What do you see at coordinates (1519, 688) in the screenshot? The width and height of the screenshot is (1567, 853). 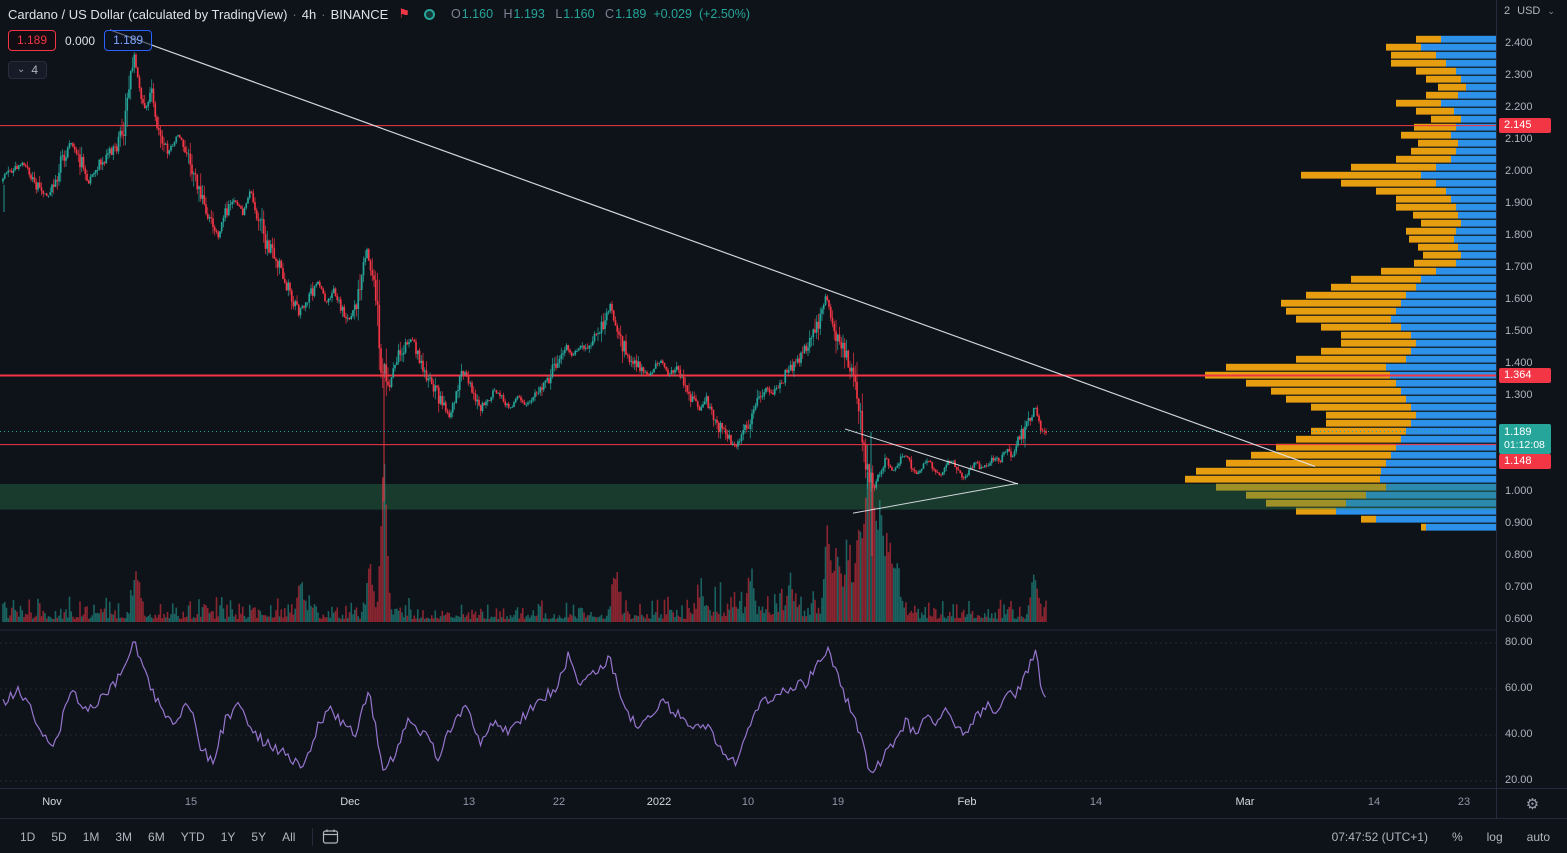 I see `rsi-tick-label: 60.00` at bounding box center [1519, 688].